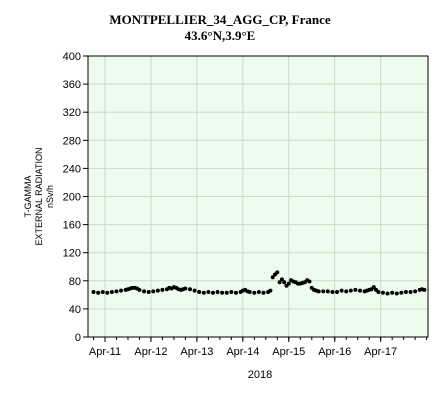 The height and width of the screenshot is (420, 440). Describe the element at coordinates (75, 310) in the screenshot. I see `y-tick-label: 40` at that location.